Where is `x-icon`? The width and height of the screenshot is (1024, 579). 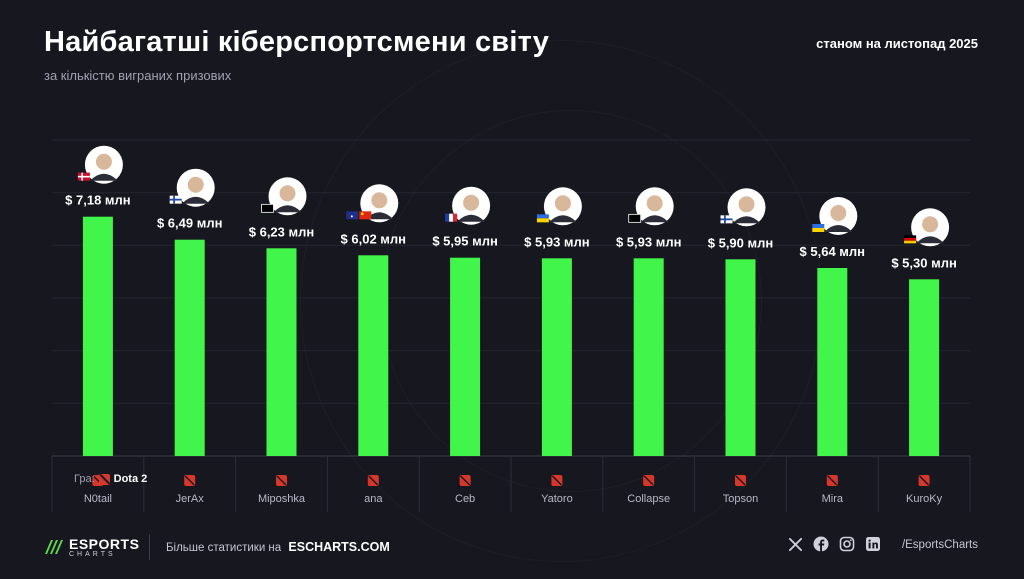 x-icon is located at coordinates (795, 544).